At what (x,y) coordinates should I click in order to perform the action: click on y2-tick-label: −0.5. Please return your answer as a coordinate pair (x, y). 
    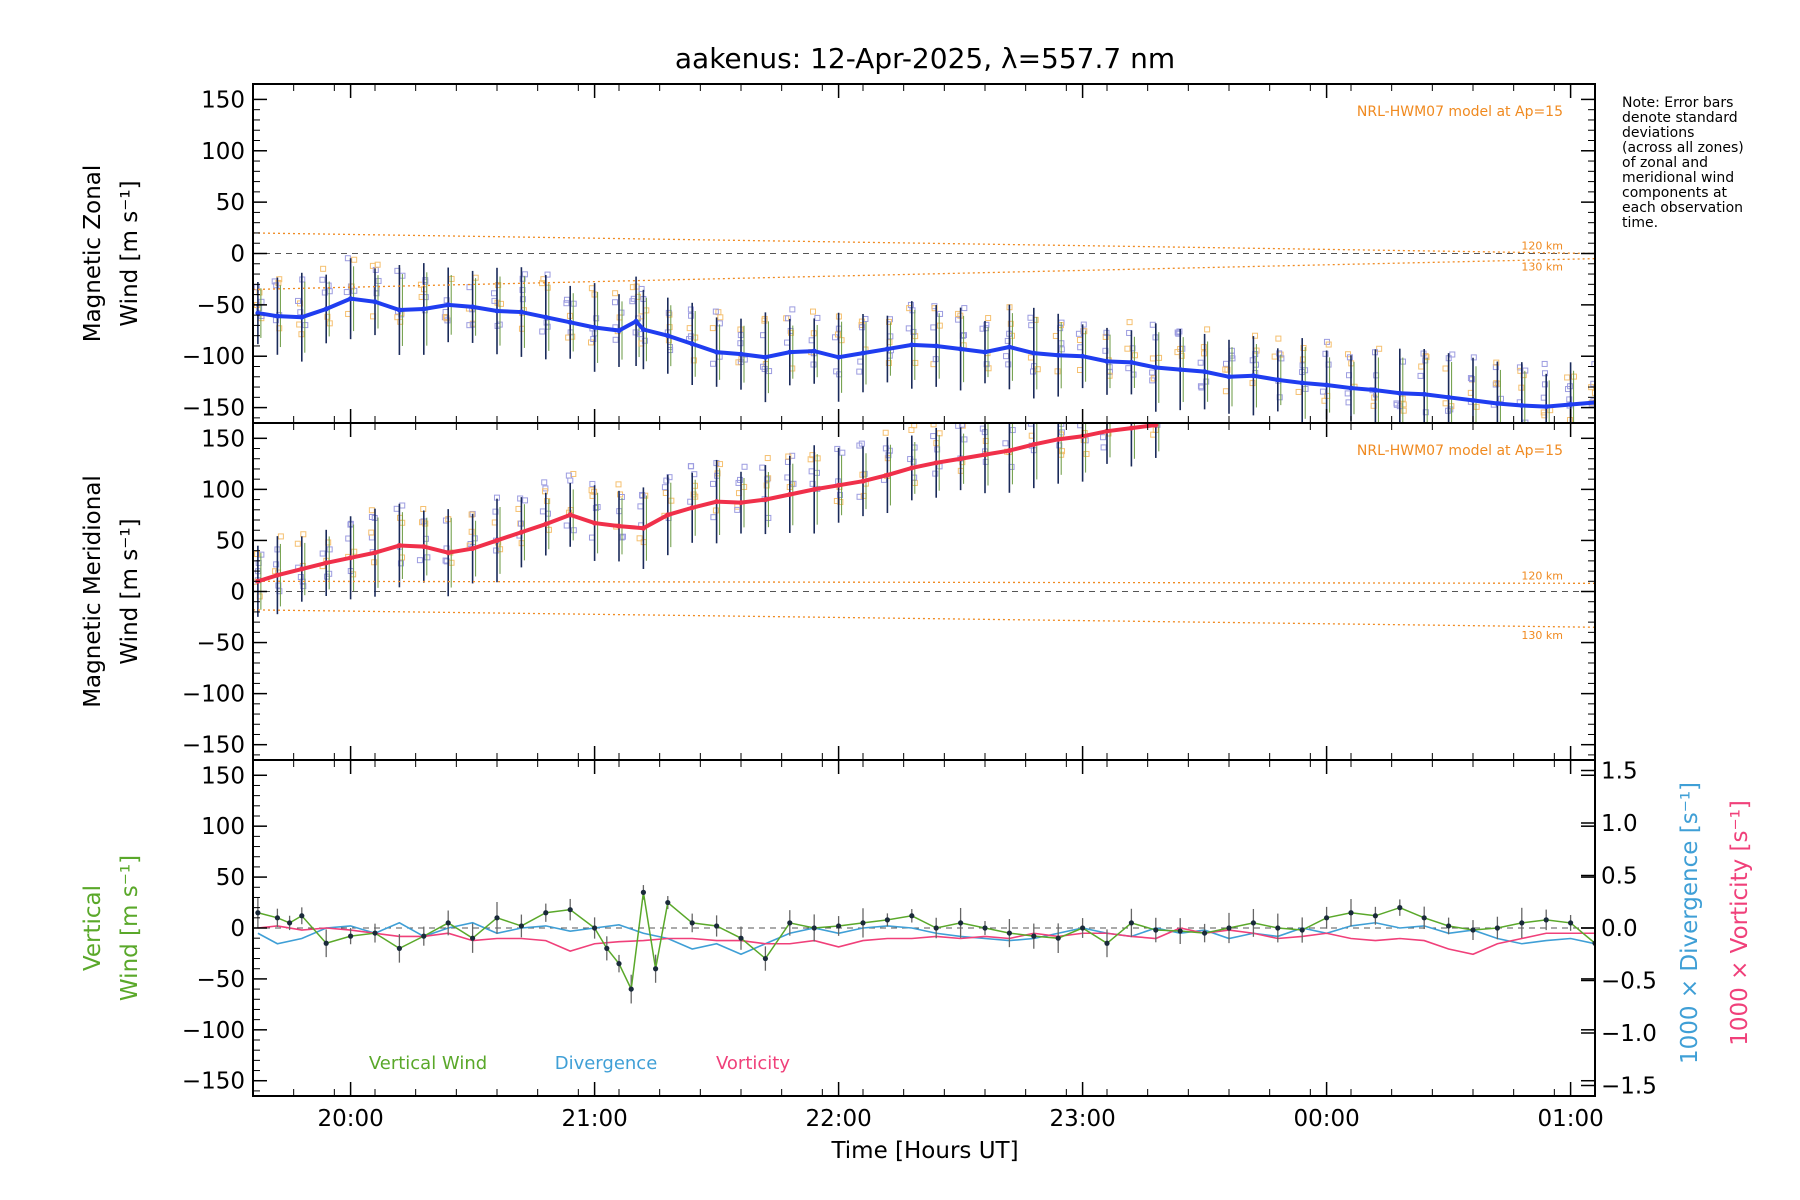
    Looking at the image, I should click on (1629, 982).